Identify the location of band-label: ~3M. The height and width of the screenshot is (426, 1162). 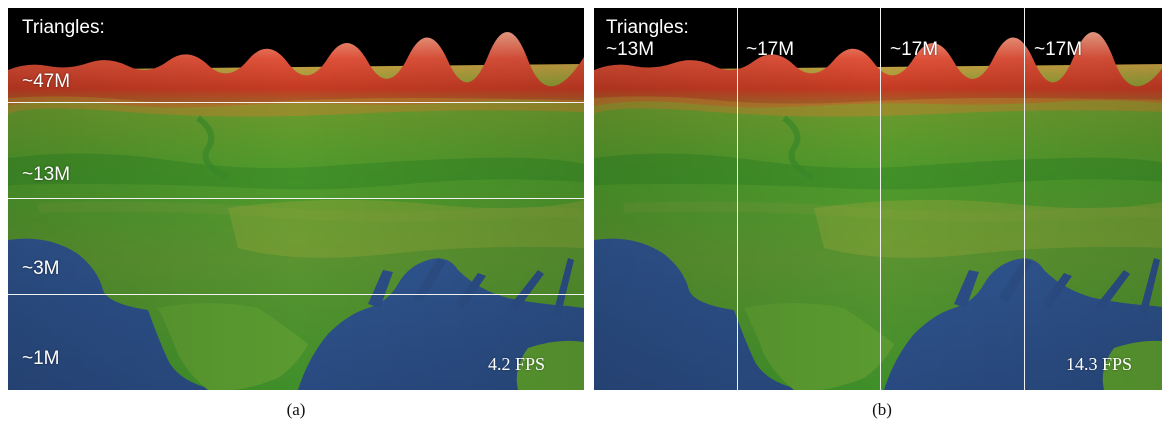
(41, 268).